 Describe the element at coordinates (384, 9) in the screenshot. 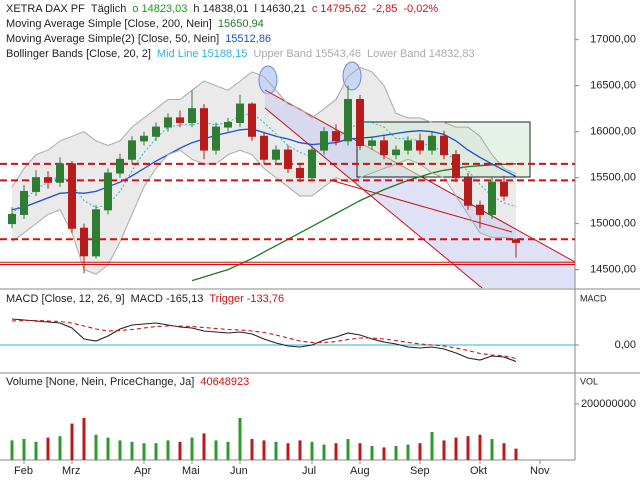

I see `quote-value: -2,85` at that location.